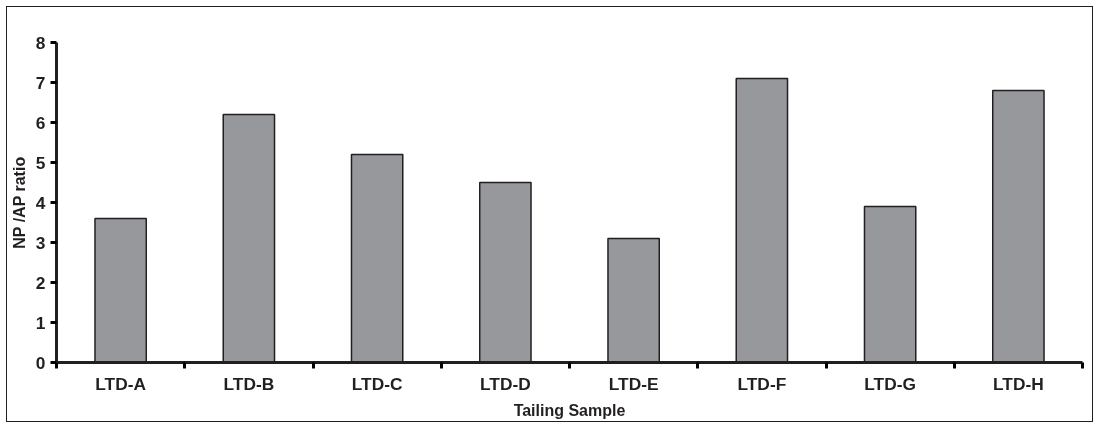  I want to click on y-tick-label: 0, so click(40, 362).